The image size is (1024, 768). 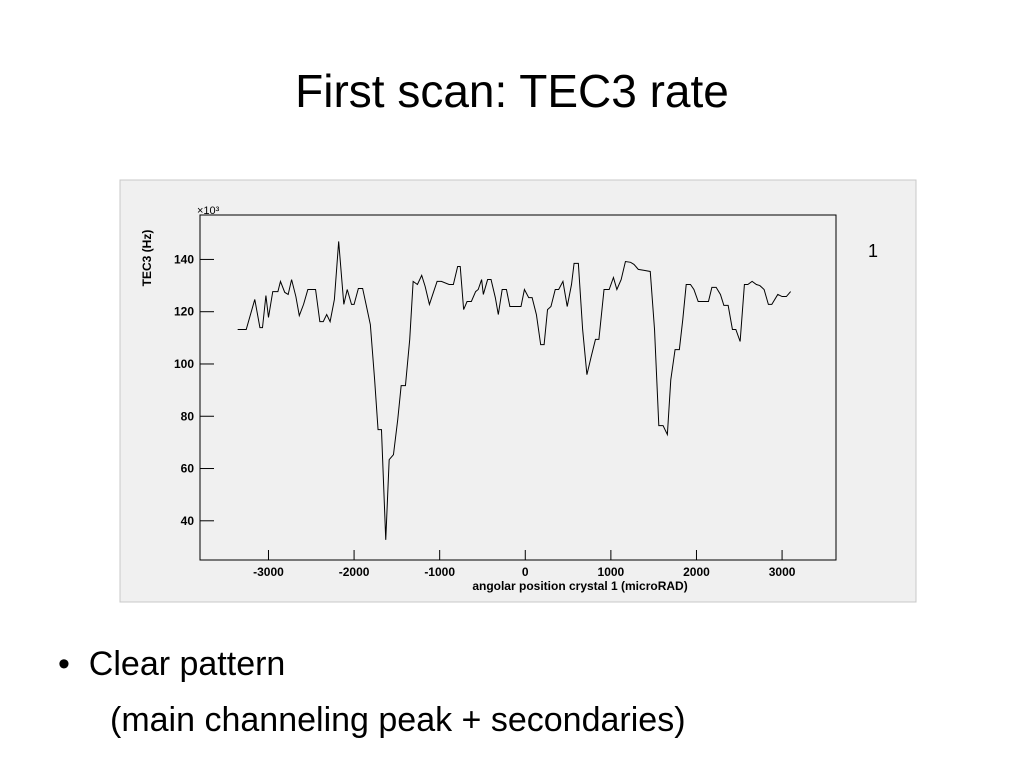 What do you see at coordinates (184, 364) in the screenshot?
I see `y-tick-label: 100` at bounding box center [184, 364].